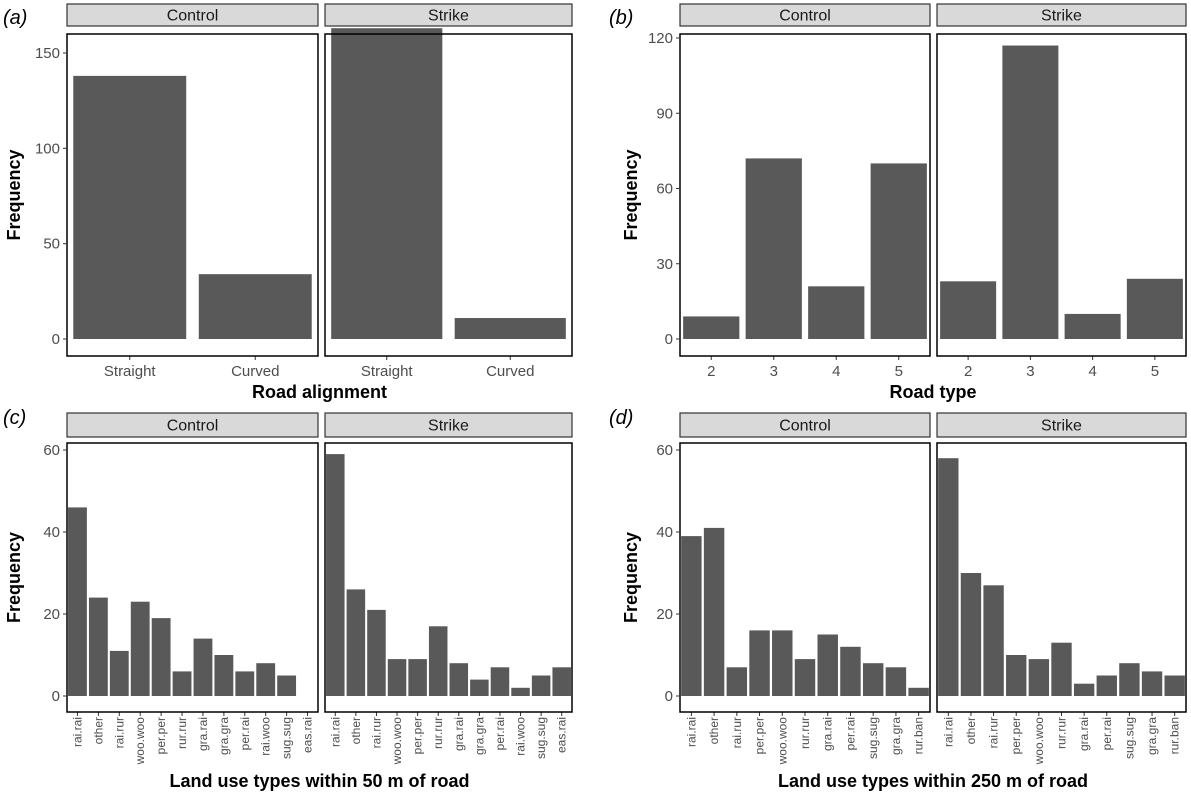 The image size is (1191, 796). What do you see at coordinates (51, 244) in the screenshot?
I see `y-tick-label: 50` at bounding box center [51, 244].